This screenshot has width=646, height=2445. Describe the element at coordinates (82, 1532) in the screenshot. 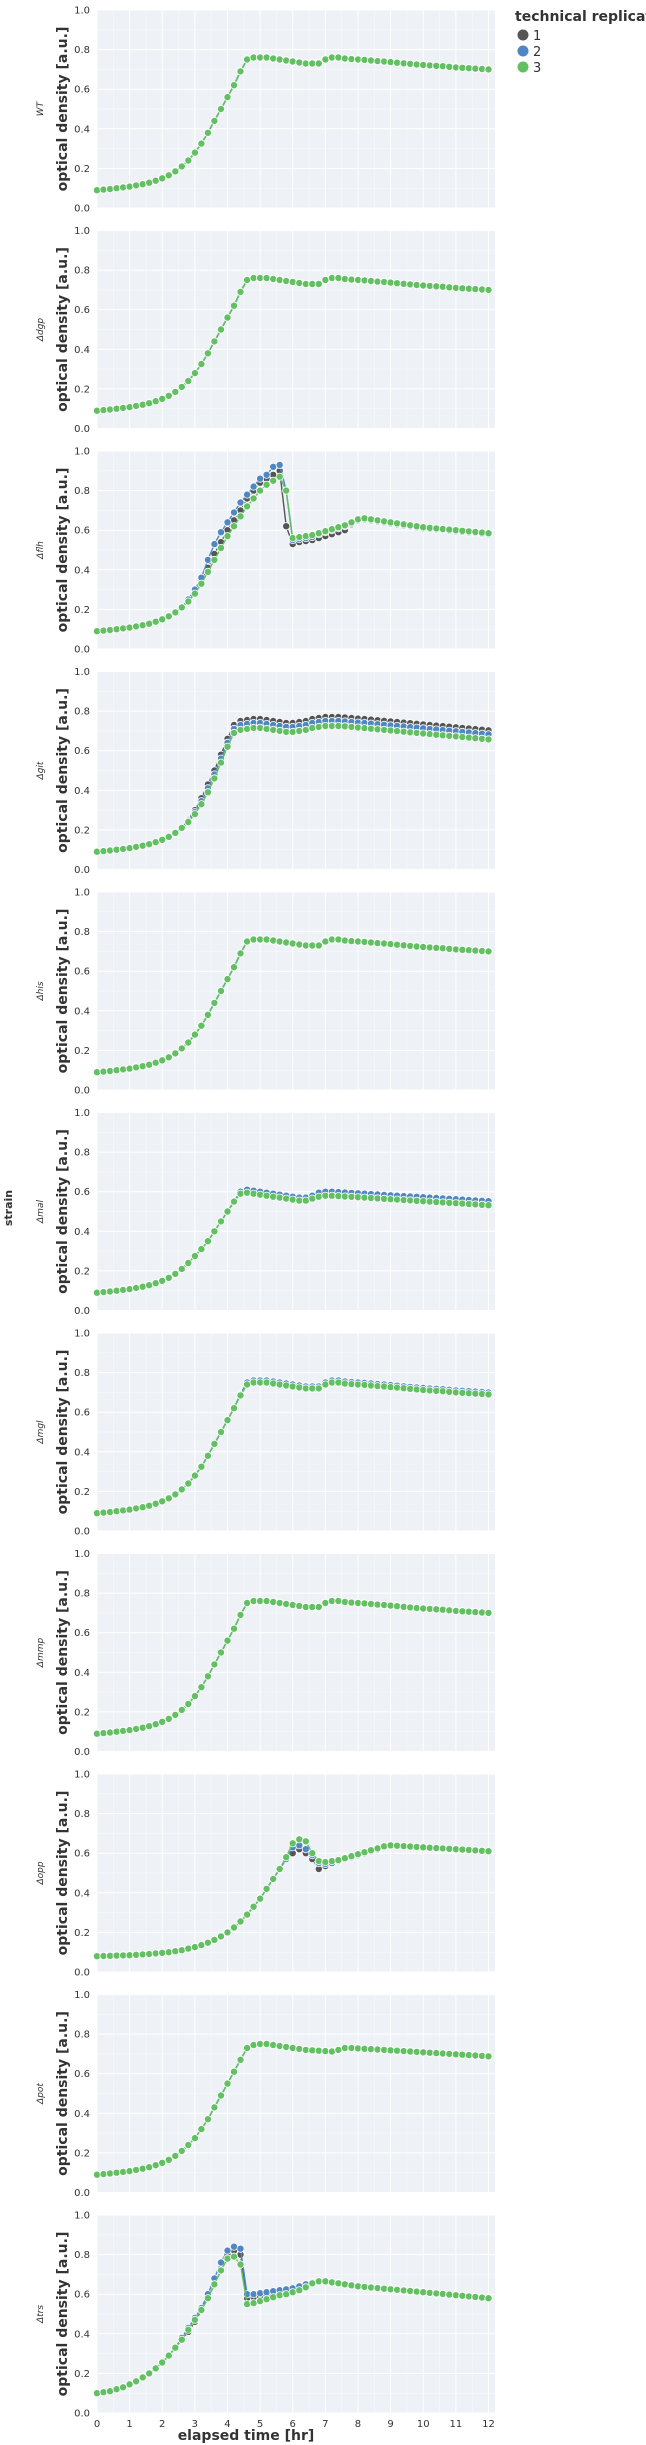

I see `y-tick-label: 0.0` at that location.